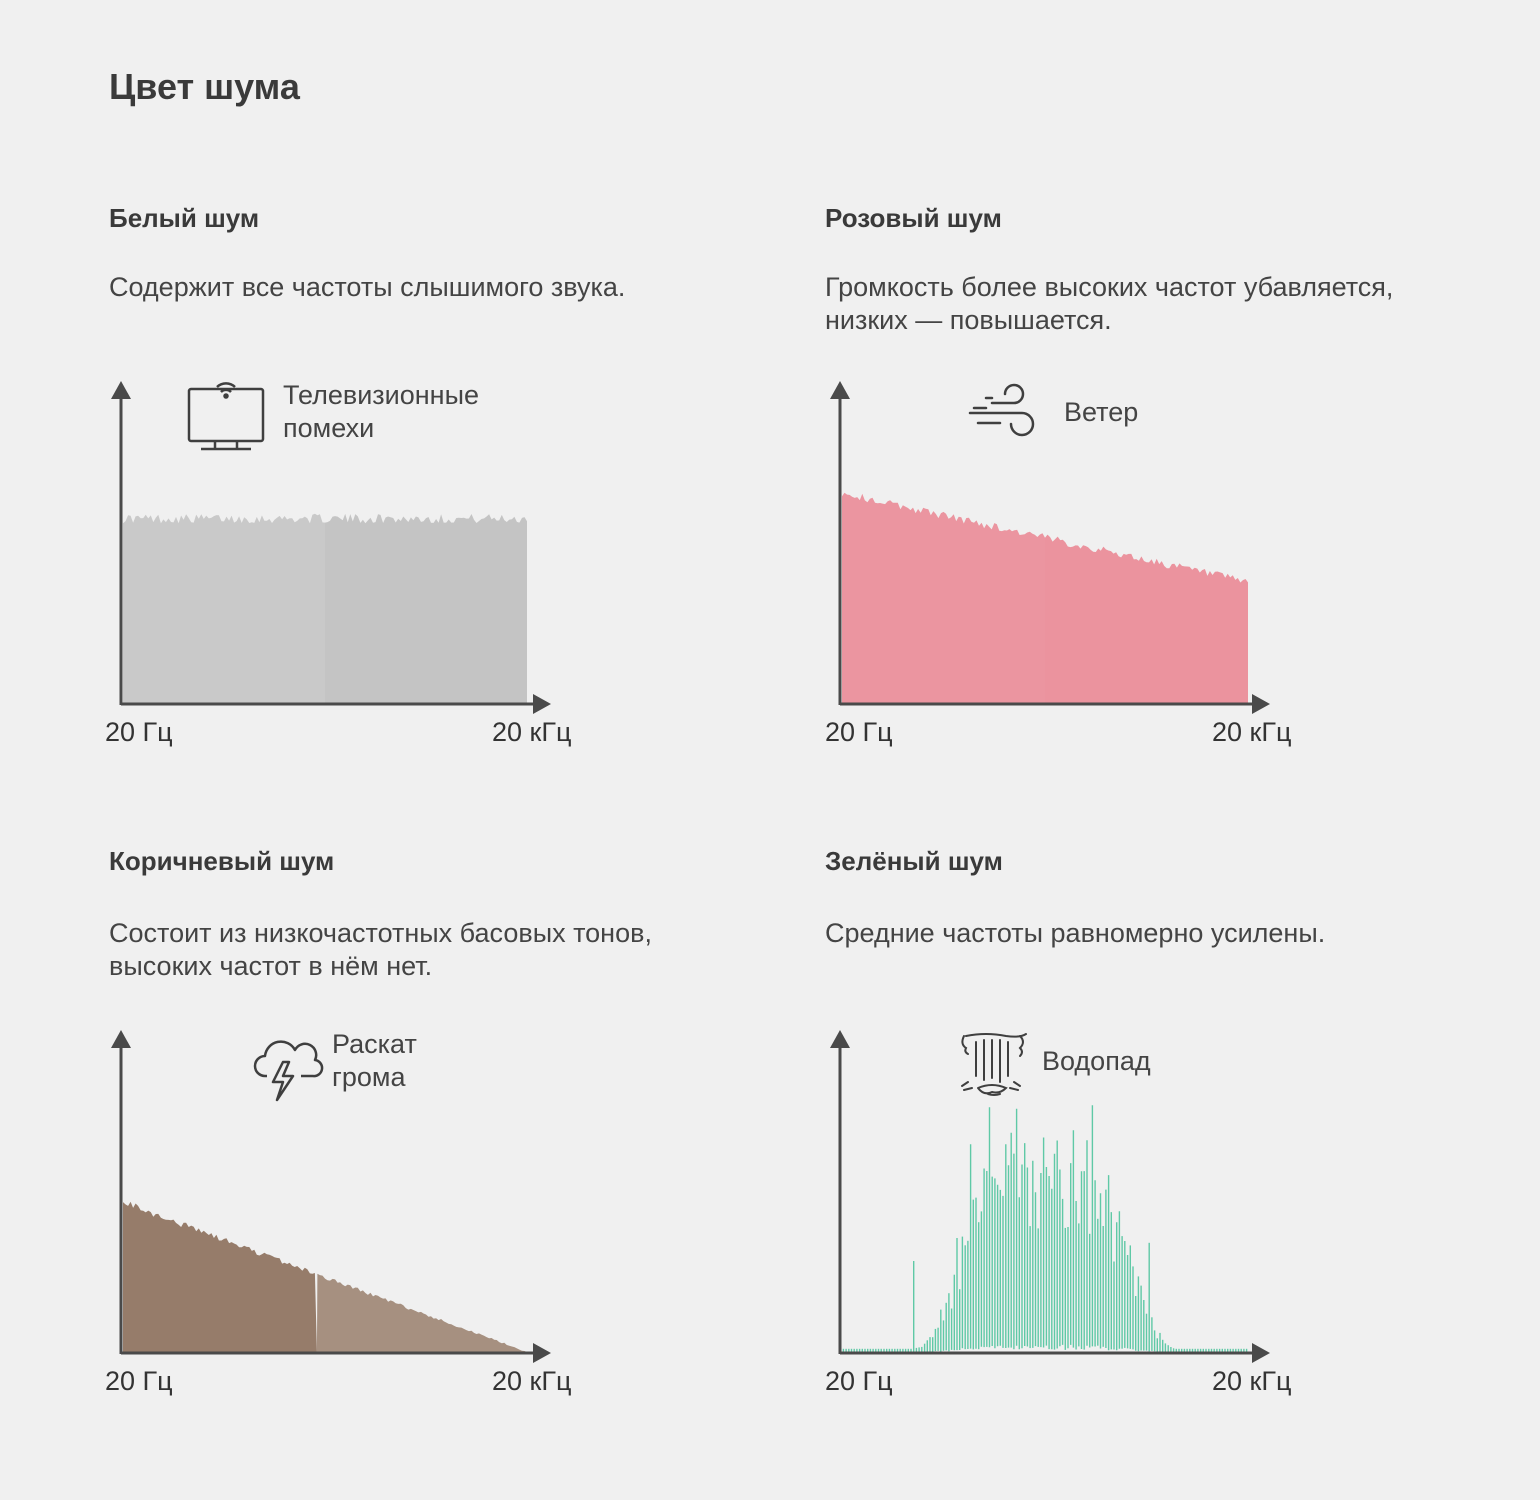 This screenshot has width=1540, height=1500. I want to click on panel-title: Коричневый шум, so click(222, 861).